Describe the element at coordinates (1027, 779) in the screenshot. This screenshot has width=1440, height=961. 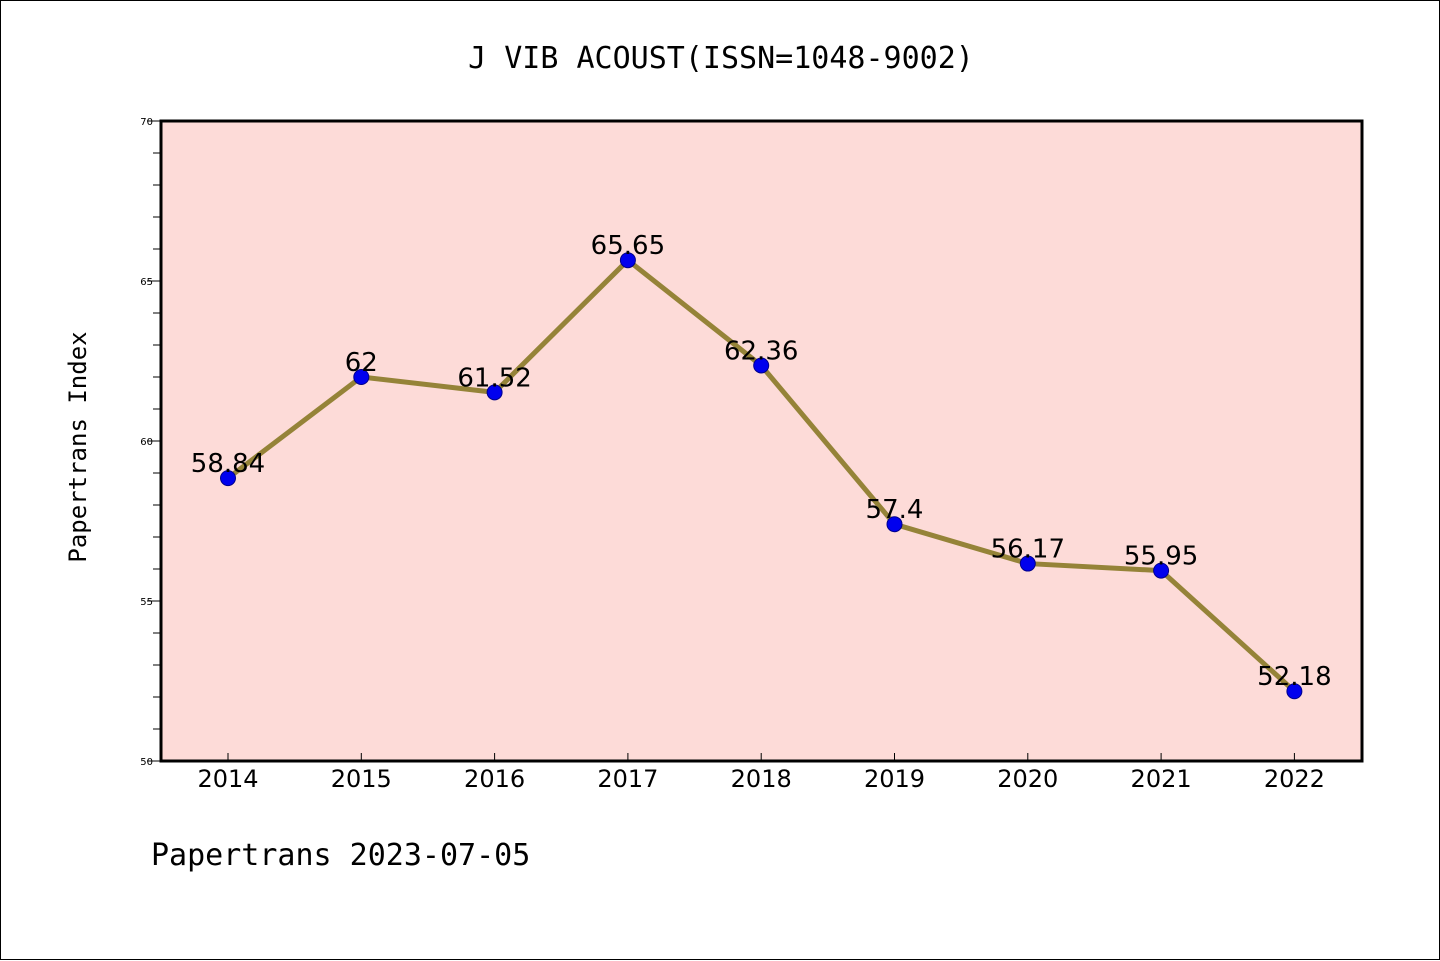
I see `x-tick-label: 2020` at that location.